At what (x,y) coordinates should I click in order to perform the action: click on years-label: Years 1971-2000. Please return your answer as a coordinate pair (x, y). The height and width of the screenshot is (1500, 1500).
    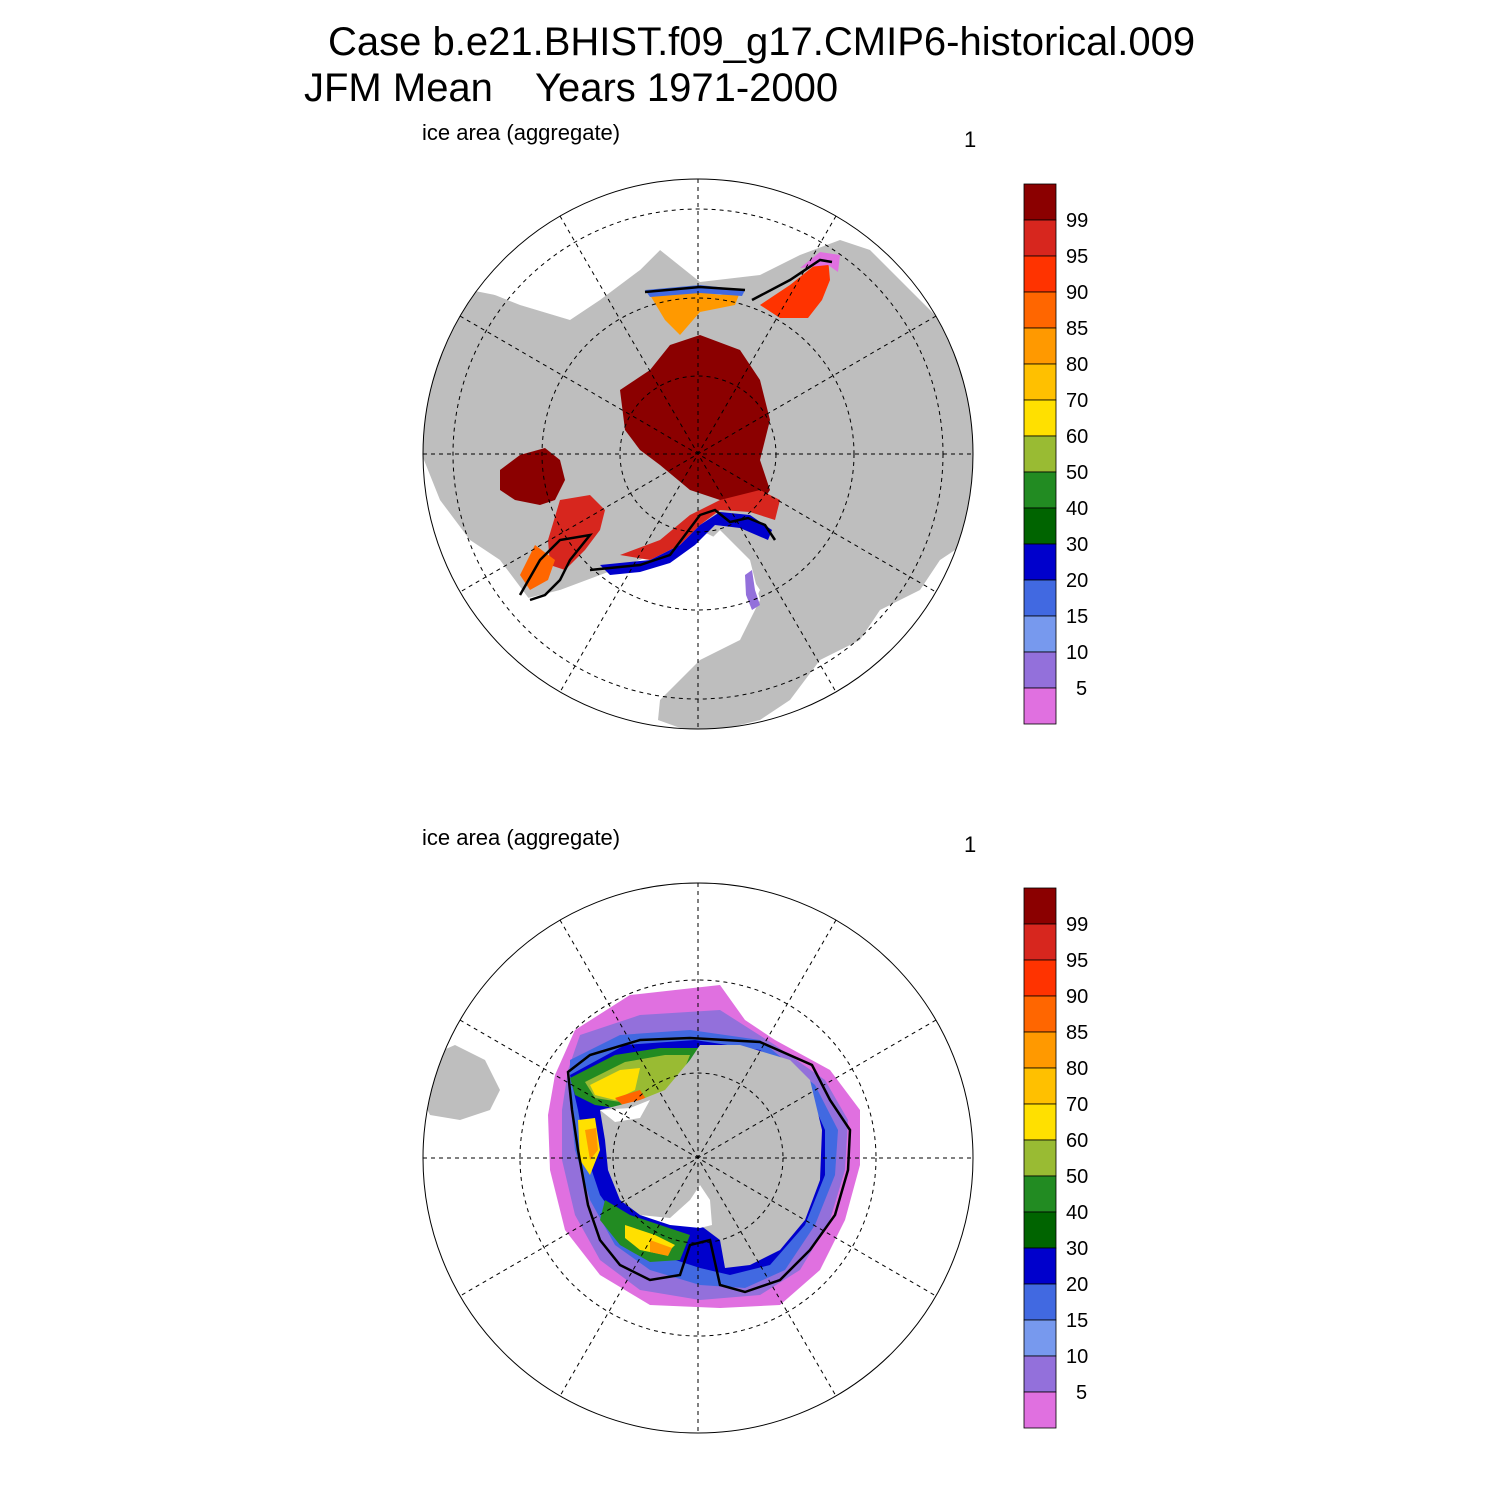
    Looking at the image, I should click on (686, 88).